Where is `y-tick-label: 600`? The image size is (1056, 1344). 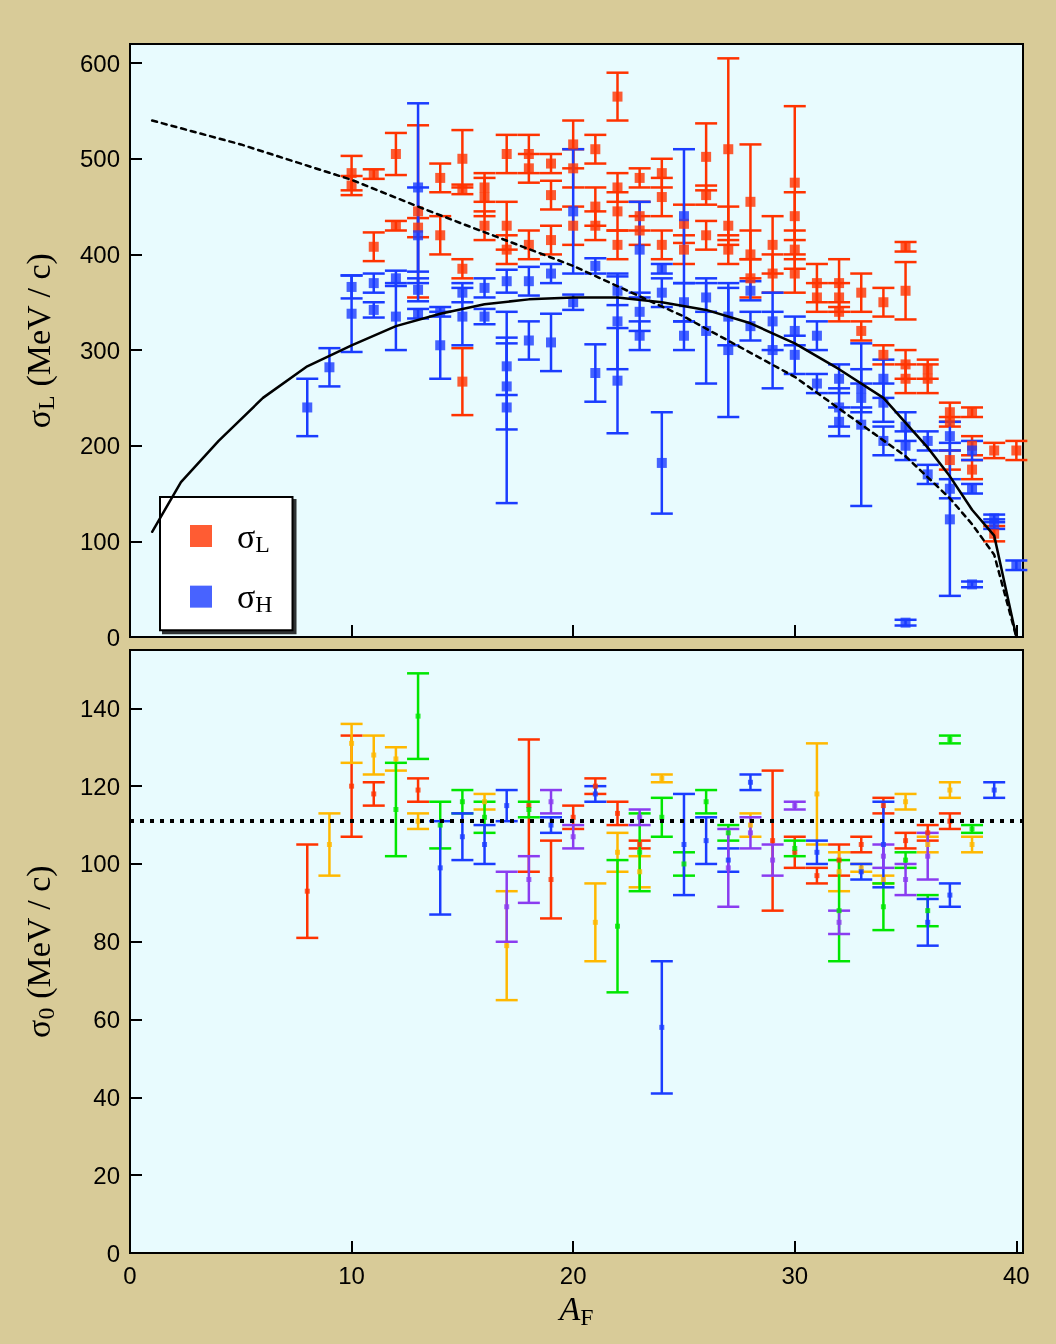 y-tick-label: 600 is located at coordinates (99, 63).